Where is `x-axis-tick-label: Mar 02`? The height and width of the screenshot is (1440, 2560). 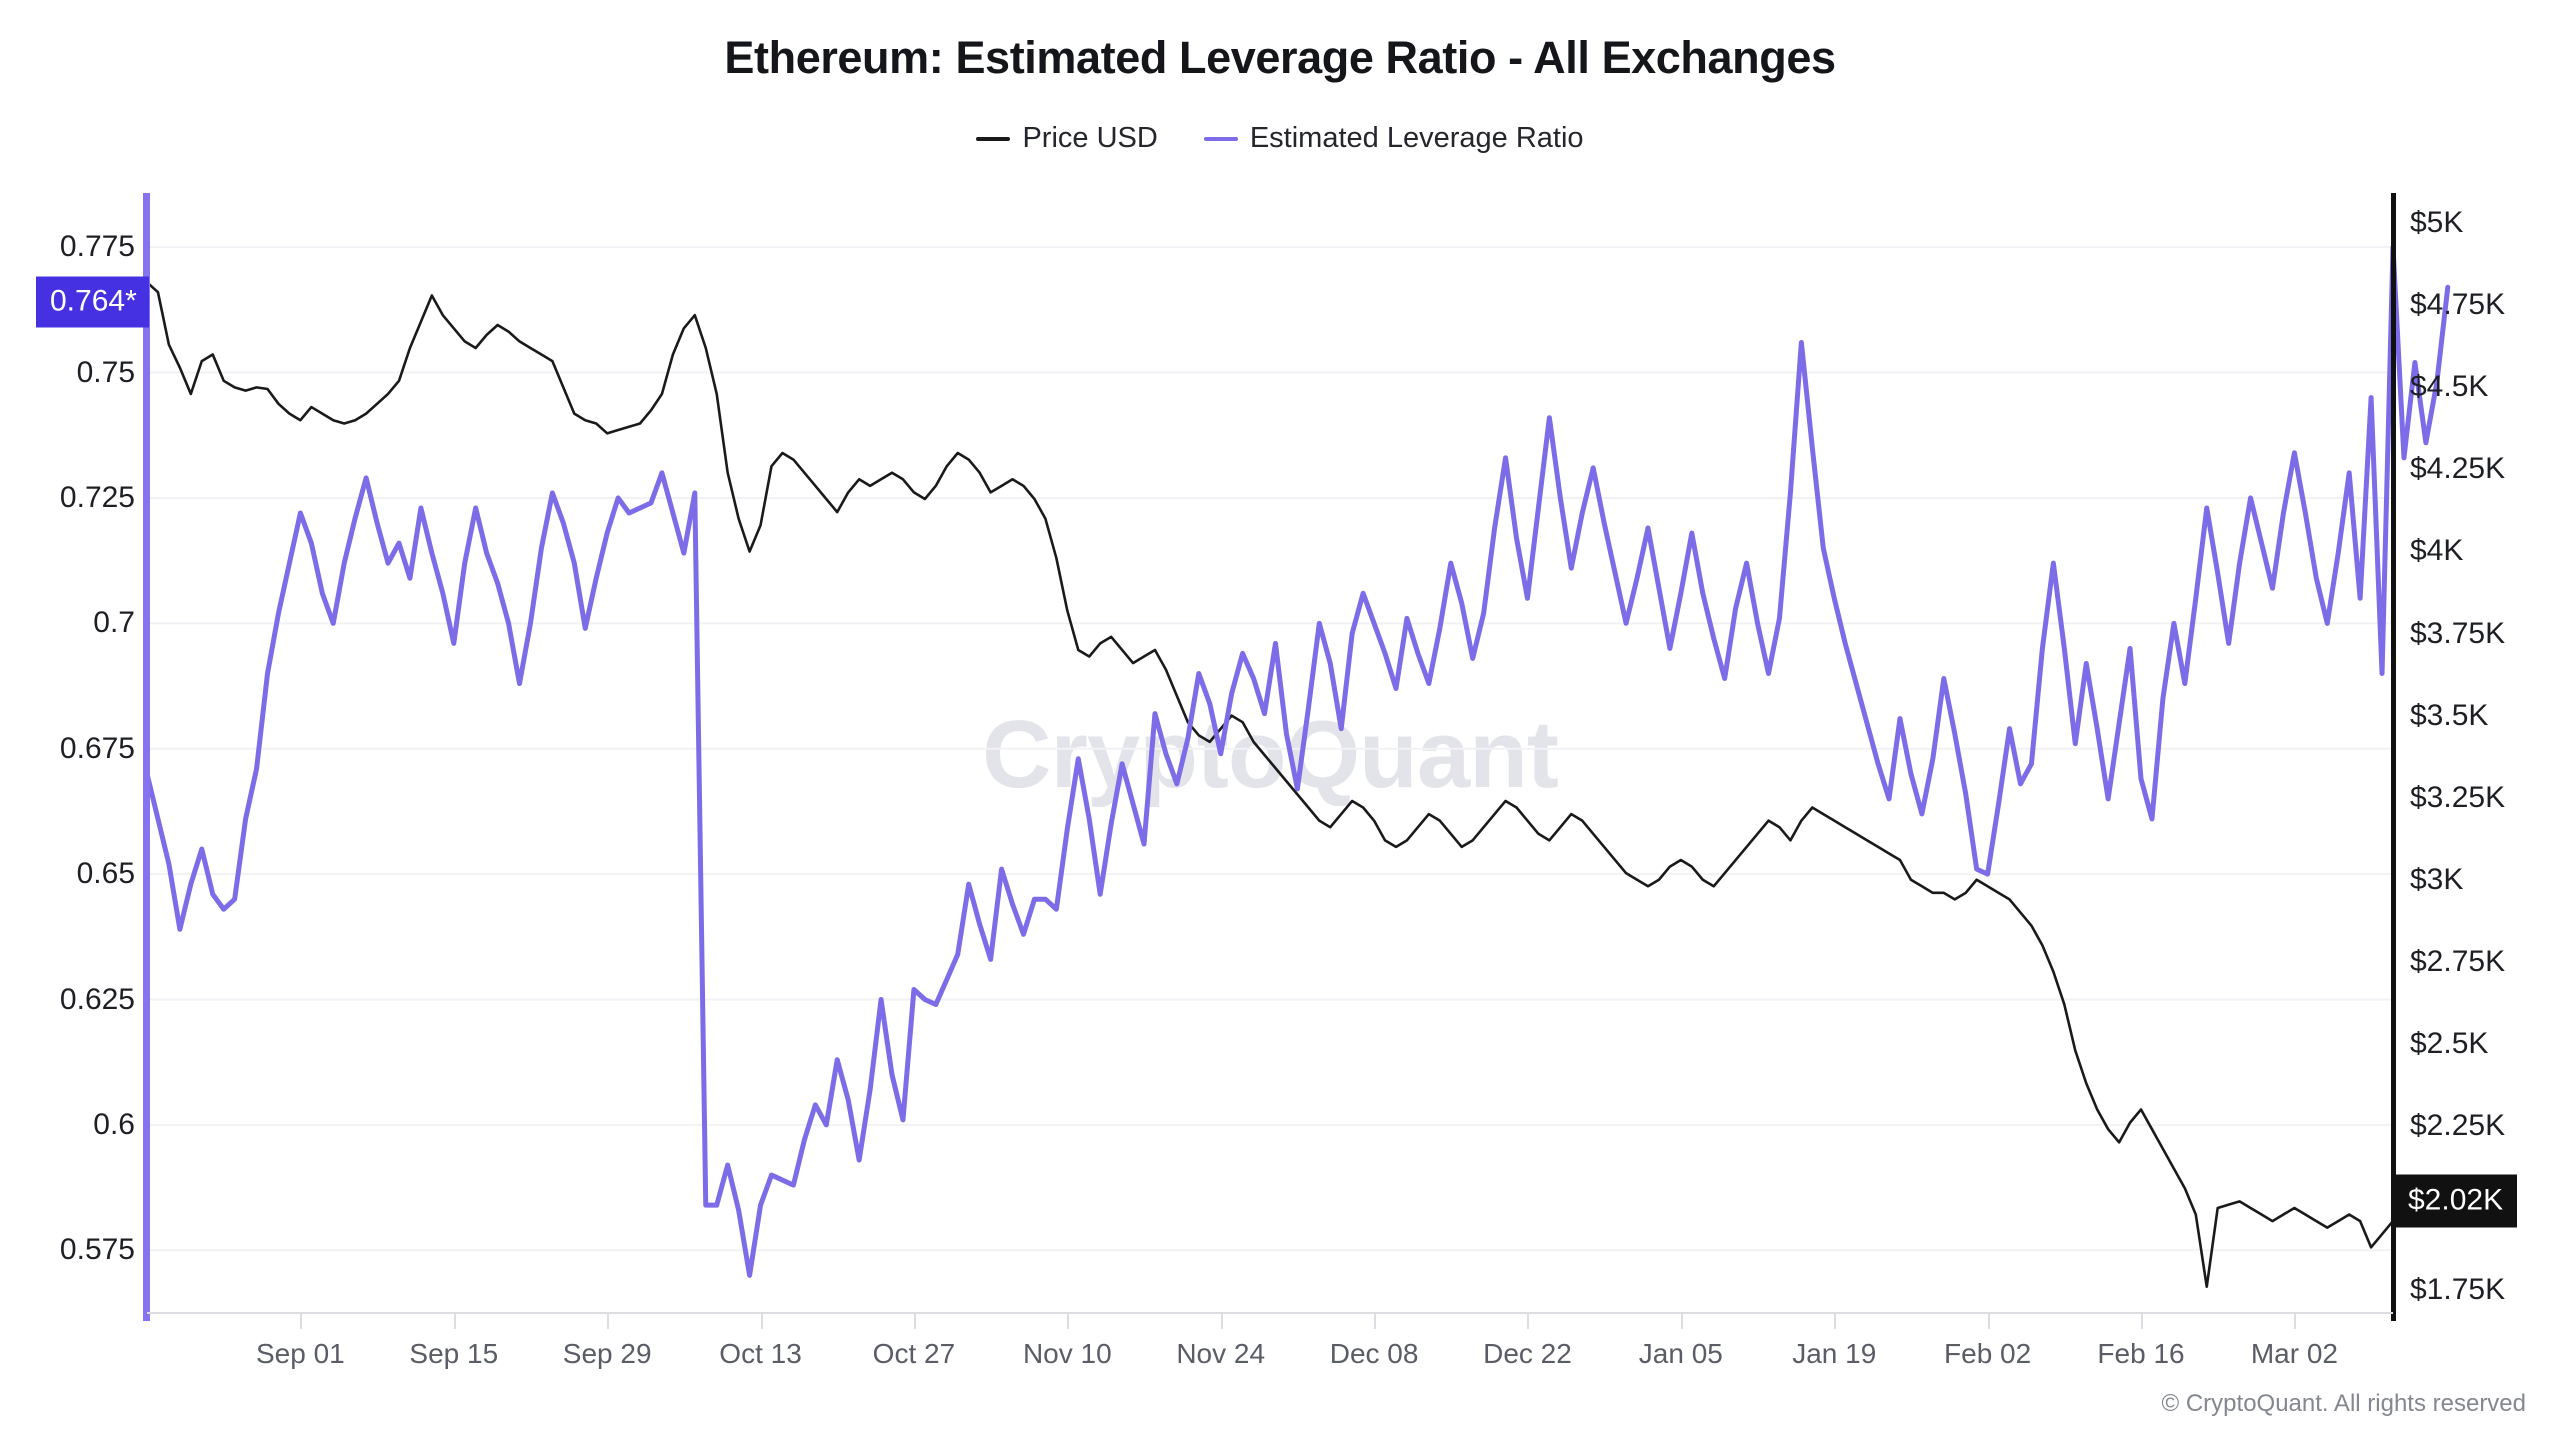
x-axis-tick-label: Mar 02 is located at coordinates (2294, 1353).